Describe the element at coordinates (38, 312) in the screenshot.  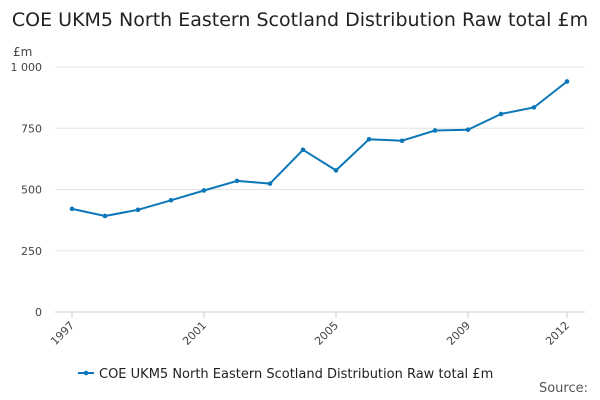
I see `y-tick-label: 0` at that location.